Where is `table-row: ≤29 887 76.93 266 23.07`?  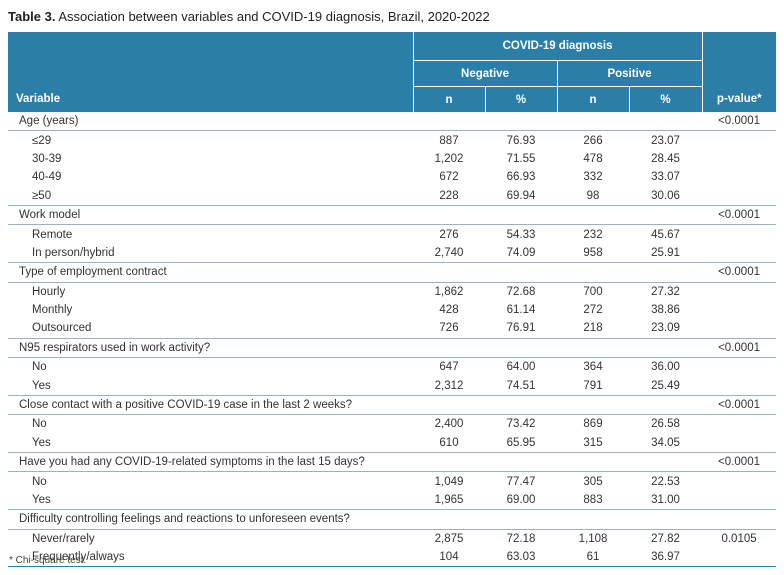
table-row: ≤29 887 76.93 266 23.07 is located at coordinates (392, 140).